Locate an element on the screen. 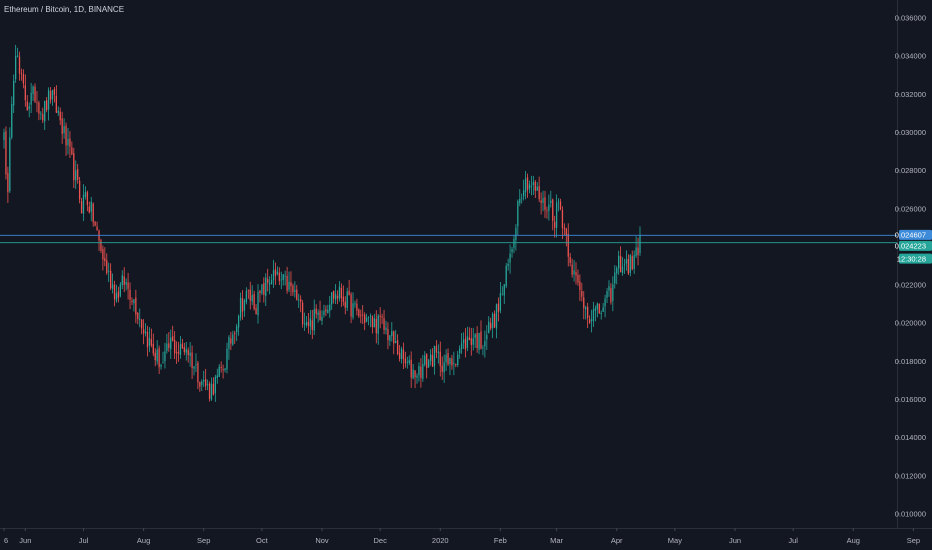  price-tick-label: 0.020000 is located at coordinates (910, 323).